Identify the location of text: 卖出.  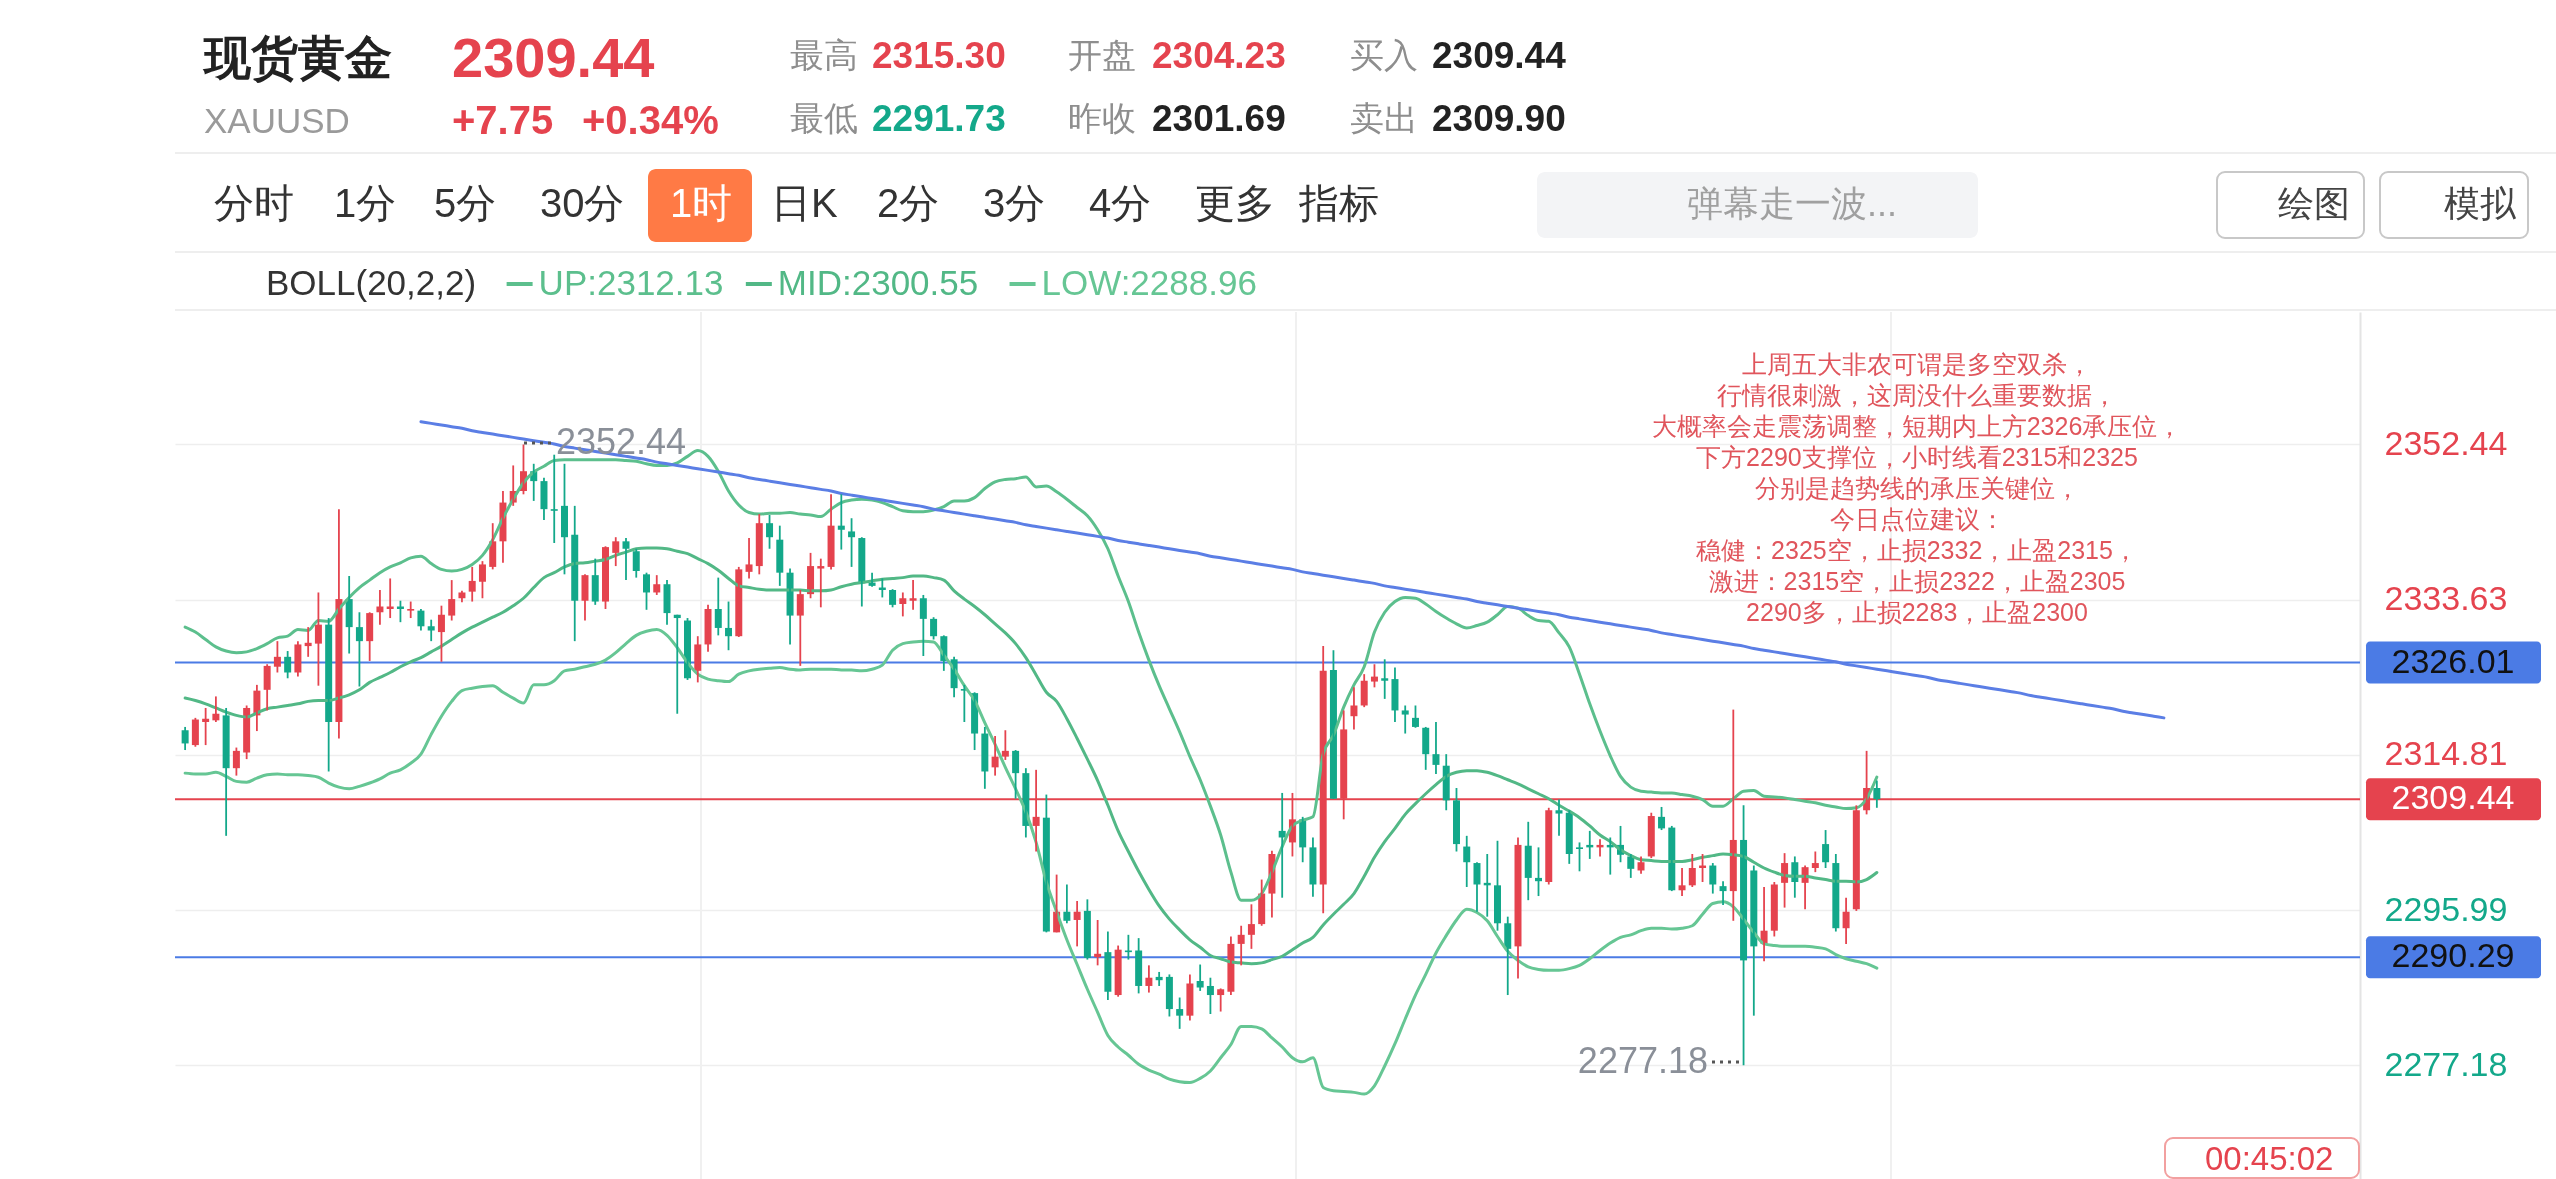
(1384, 118).